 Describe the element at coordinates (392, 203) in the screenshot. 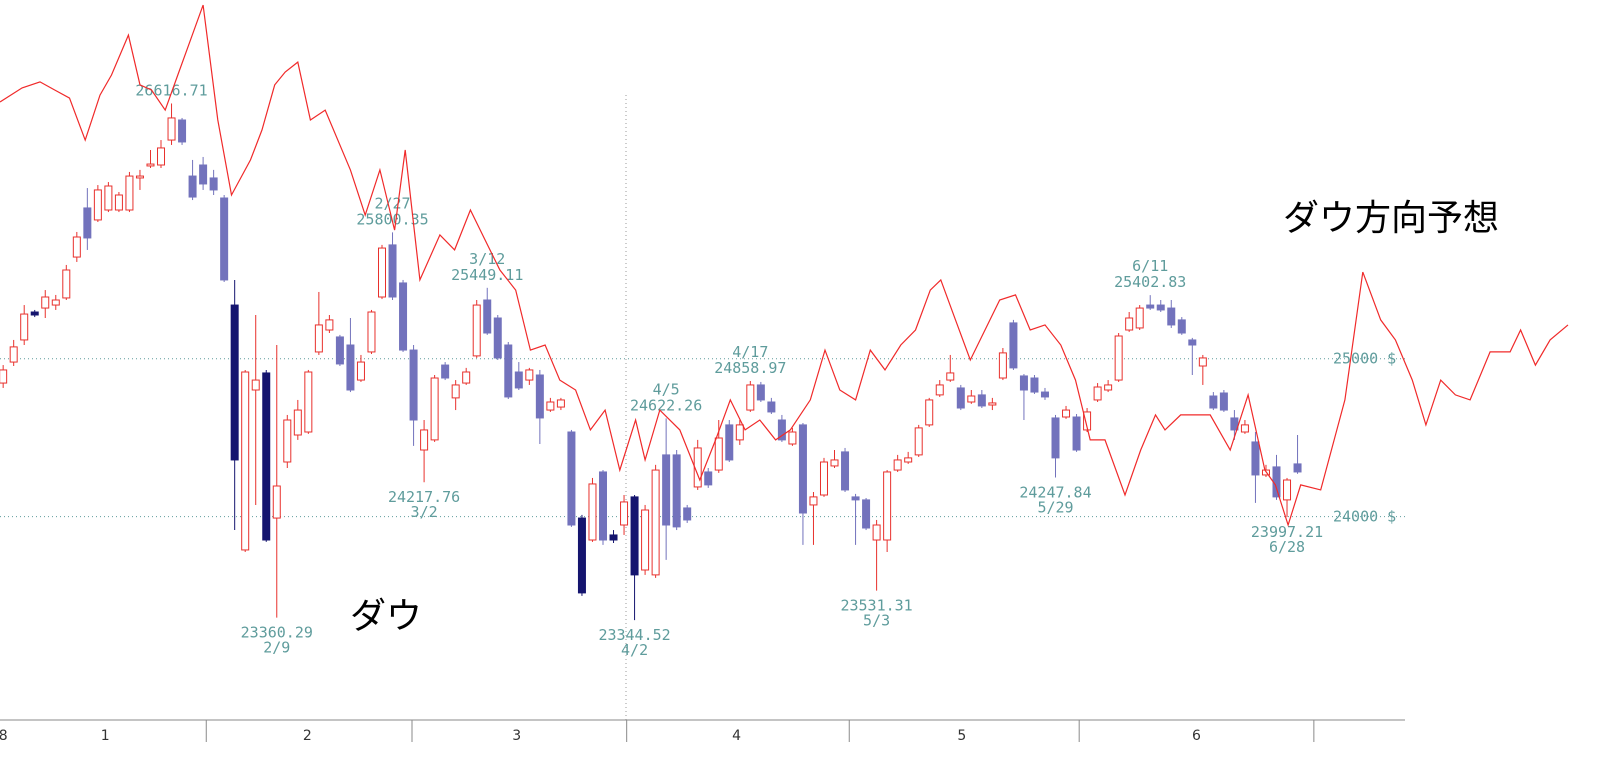

I see `date-label: 2/27` at that location.